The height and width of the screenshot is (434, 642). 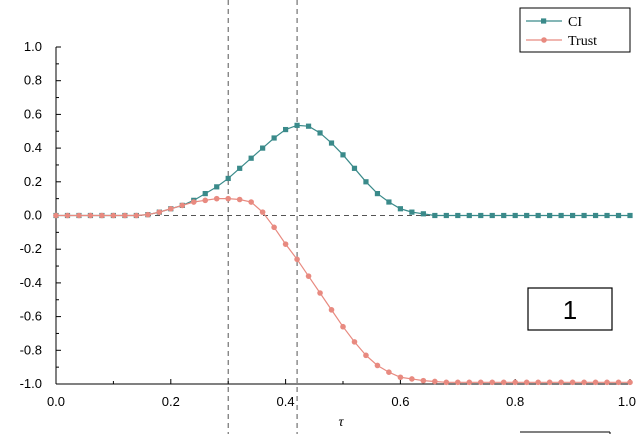 I want to click on legend-marker-ci, so click(x=544, y=21).